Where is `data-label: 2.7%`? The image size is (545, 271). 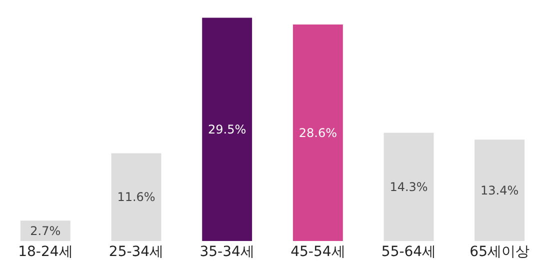
data-label: 2.7% is located at coordinates (45, 231).